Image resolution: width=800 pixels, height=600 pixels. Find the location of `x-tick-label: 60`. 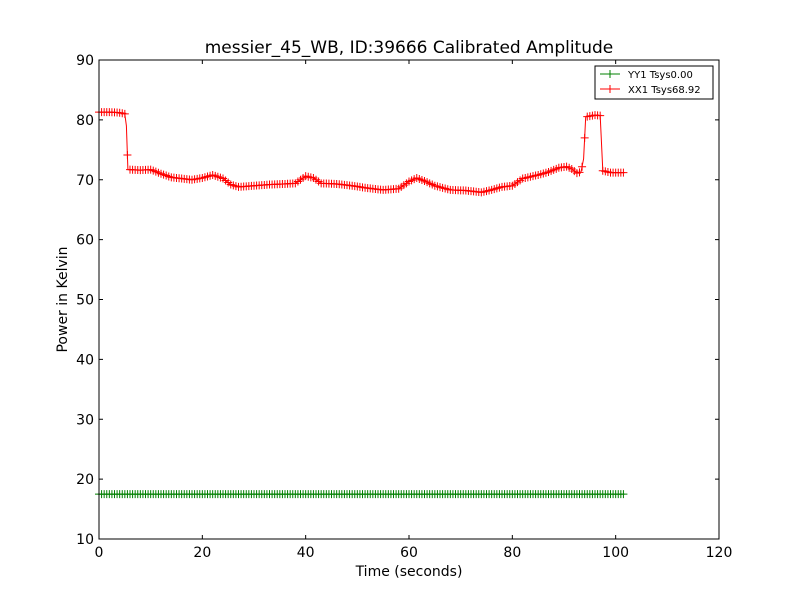

x-tick-label: 60 is located at coordinates (409, 553).